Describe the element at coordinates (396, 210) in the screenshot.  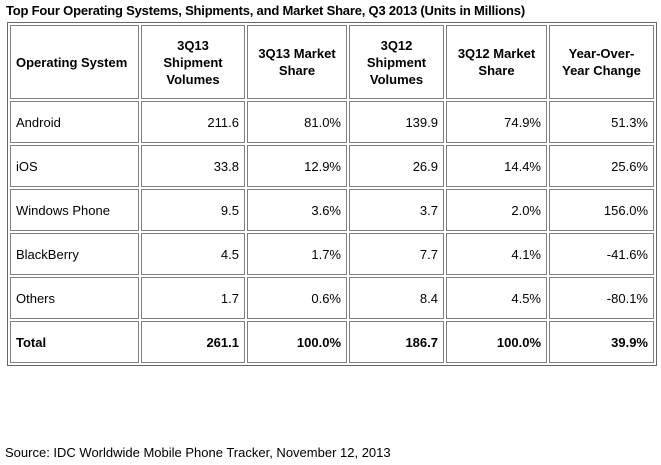
I see `value-cell-3q12-volume: 3.7` at that location.